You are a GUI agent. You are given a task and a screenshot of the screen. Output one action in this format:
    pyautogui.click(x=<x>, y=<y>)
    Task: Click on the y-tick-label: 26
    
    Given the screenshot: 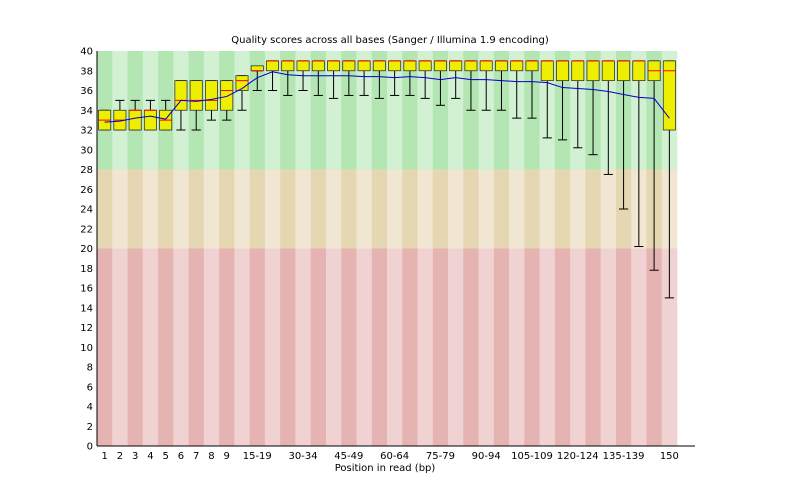 What is the action you would take?
    pyautogui.click(x=86, y=190)
    